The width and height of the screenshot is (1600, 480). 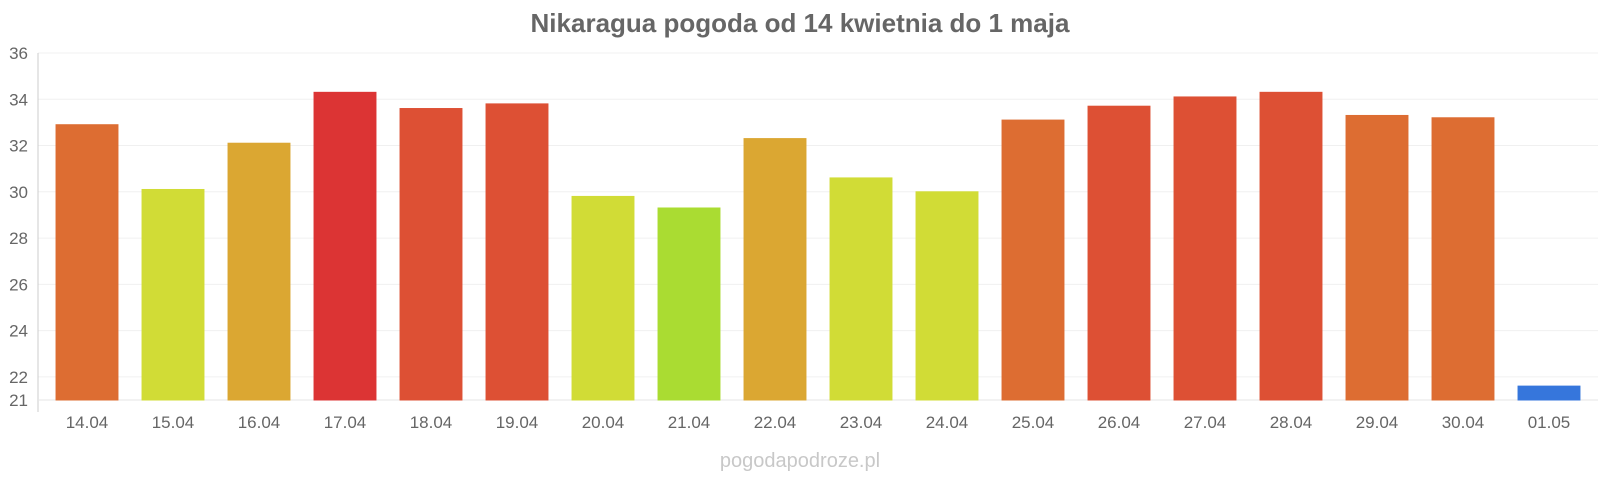 What do you see at coordinates (18, 99) in the screenshot?
I see `y-tick-label: 34` at bounding box center [18, 99].